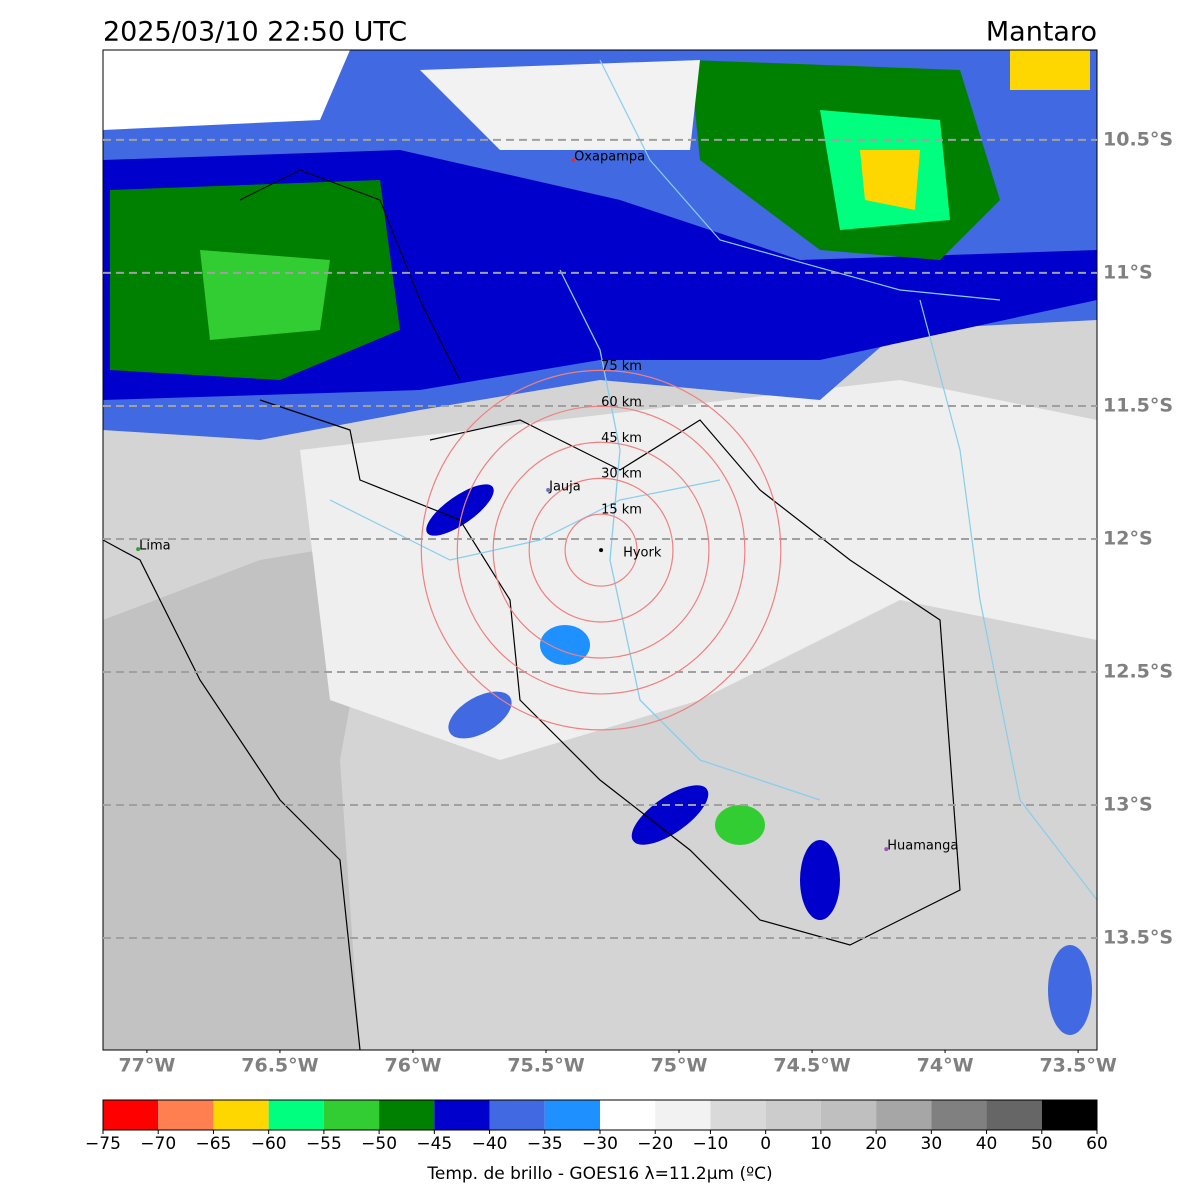 This screenshot has height=1200, width=1200. What do you see at coordinates (103, 1144) in the screenshot?
I see `colorbar-tick-label: −75` at bounding box center [103, 1144].